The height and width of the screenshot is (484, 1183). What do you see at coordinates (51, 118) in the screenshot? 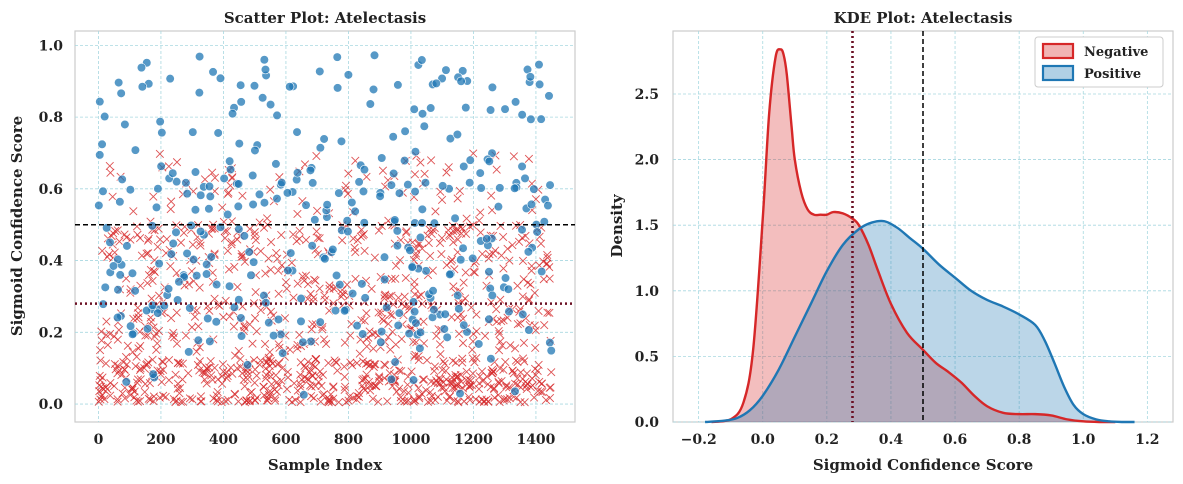
I see `y-tick-label: 0.8` at bounding box center [51, 118].